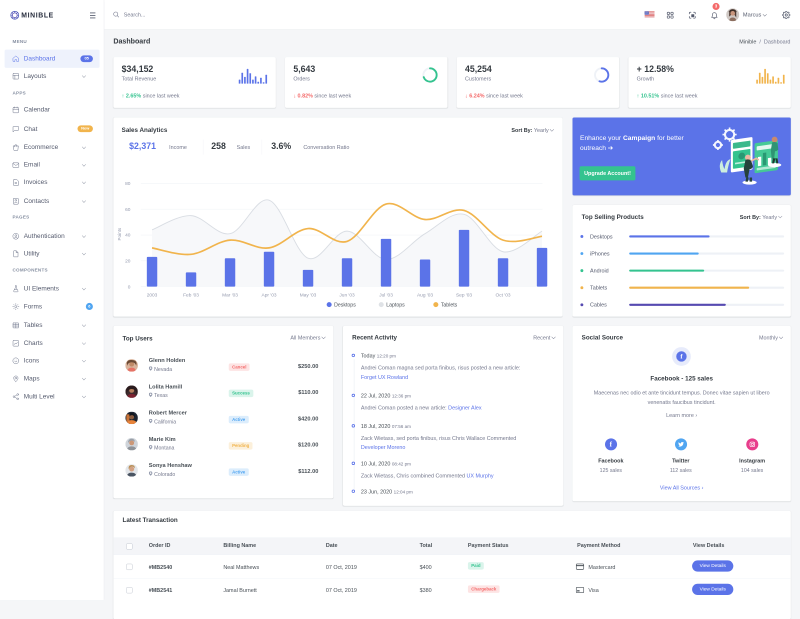  Describe the element at coordinates (464, 296) in the screenshot. I see `svg-text: Sep '03` at that location.